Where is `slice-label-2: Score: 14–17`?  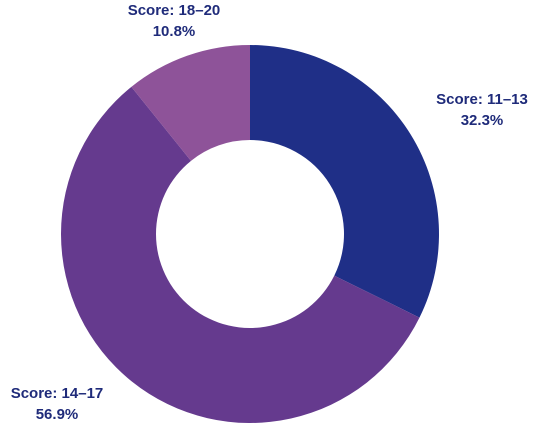 slice-label-2: Score: 14–17 is located at coordinates (57, 393).